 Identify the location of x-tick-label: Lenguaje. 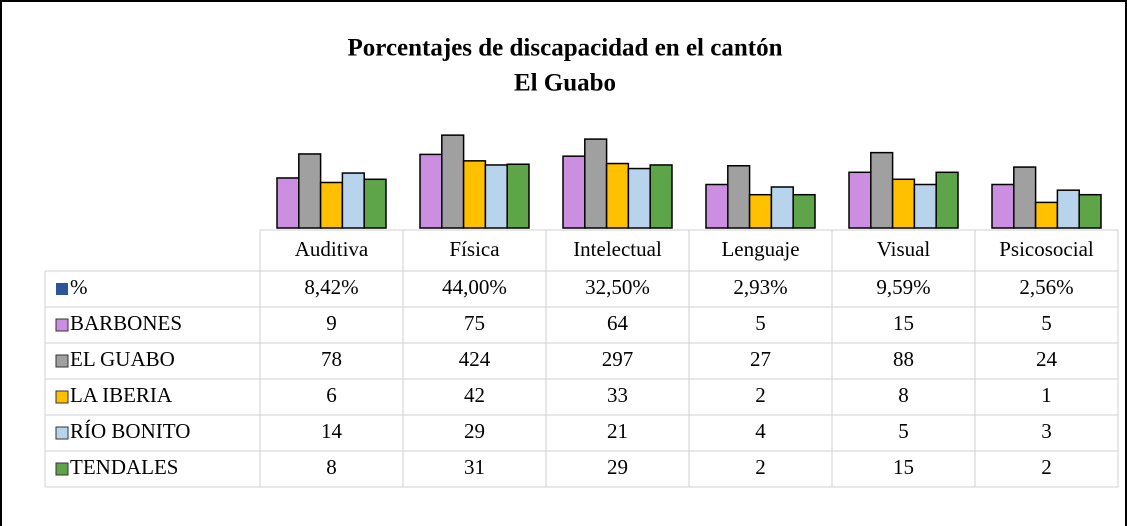
(760, 249).